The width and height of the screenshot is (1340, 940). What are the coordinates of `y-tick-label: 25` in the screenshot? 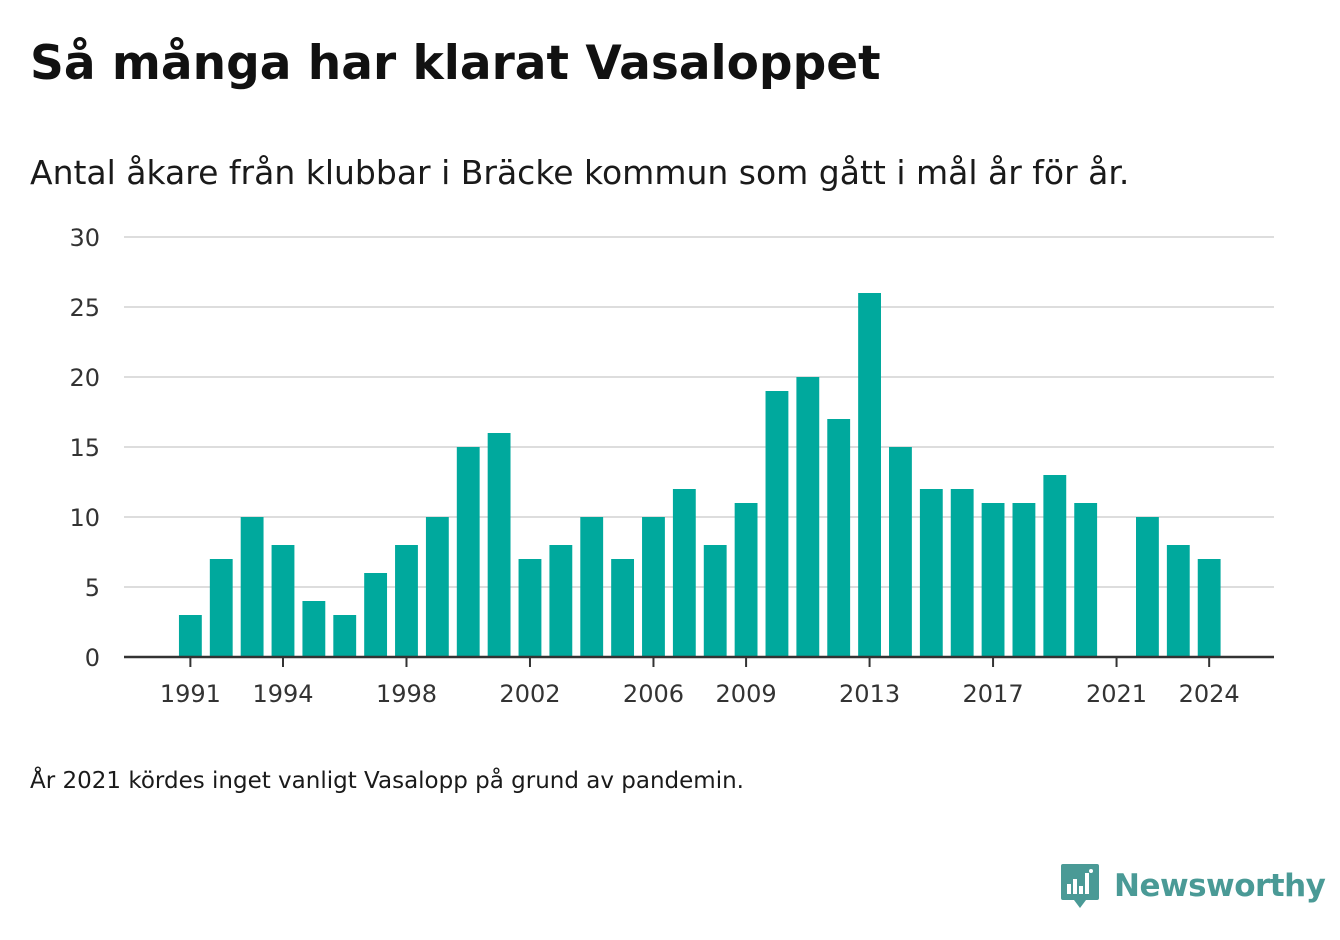 It's located at (84, 308).